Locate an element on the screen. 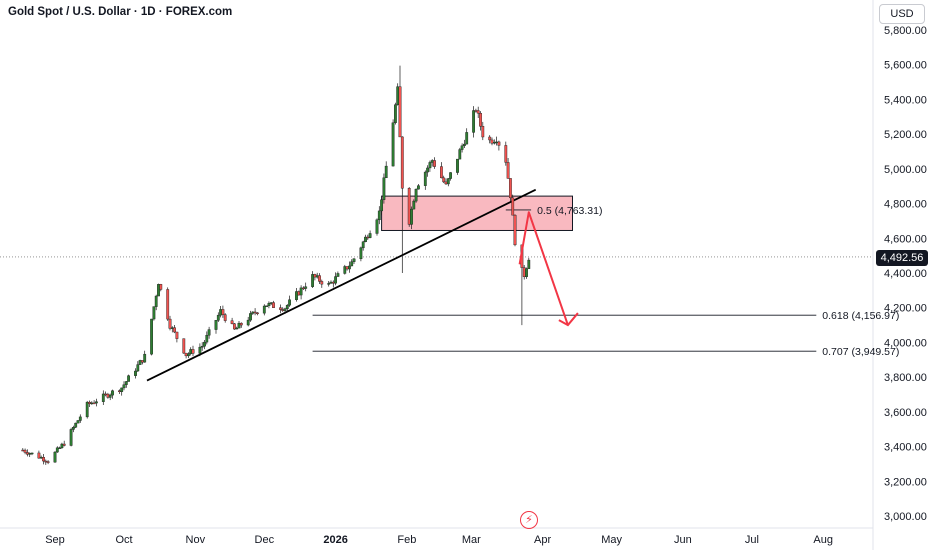 This screenshot has width=932, height=550. y-tick-label: 3,000.00 is located at coordinates (905, 517).